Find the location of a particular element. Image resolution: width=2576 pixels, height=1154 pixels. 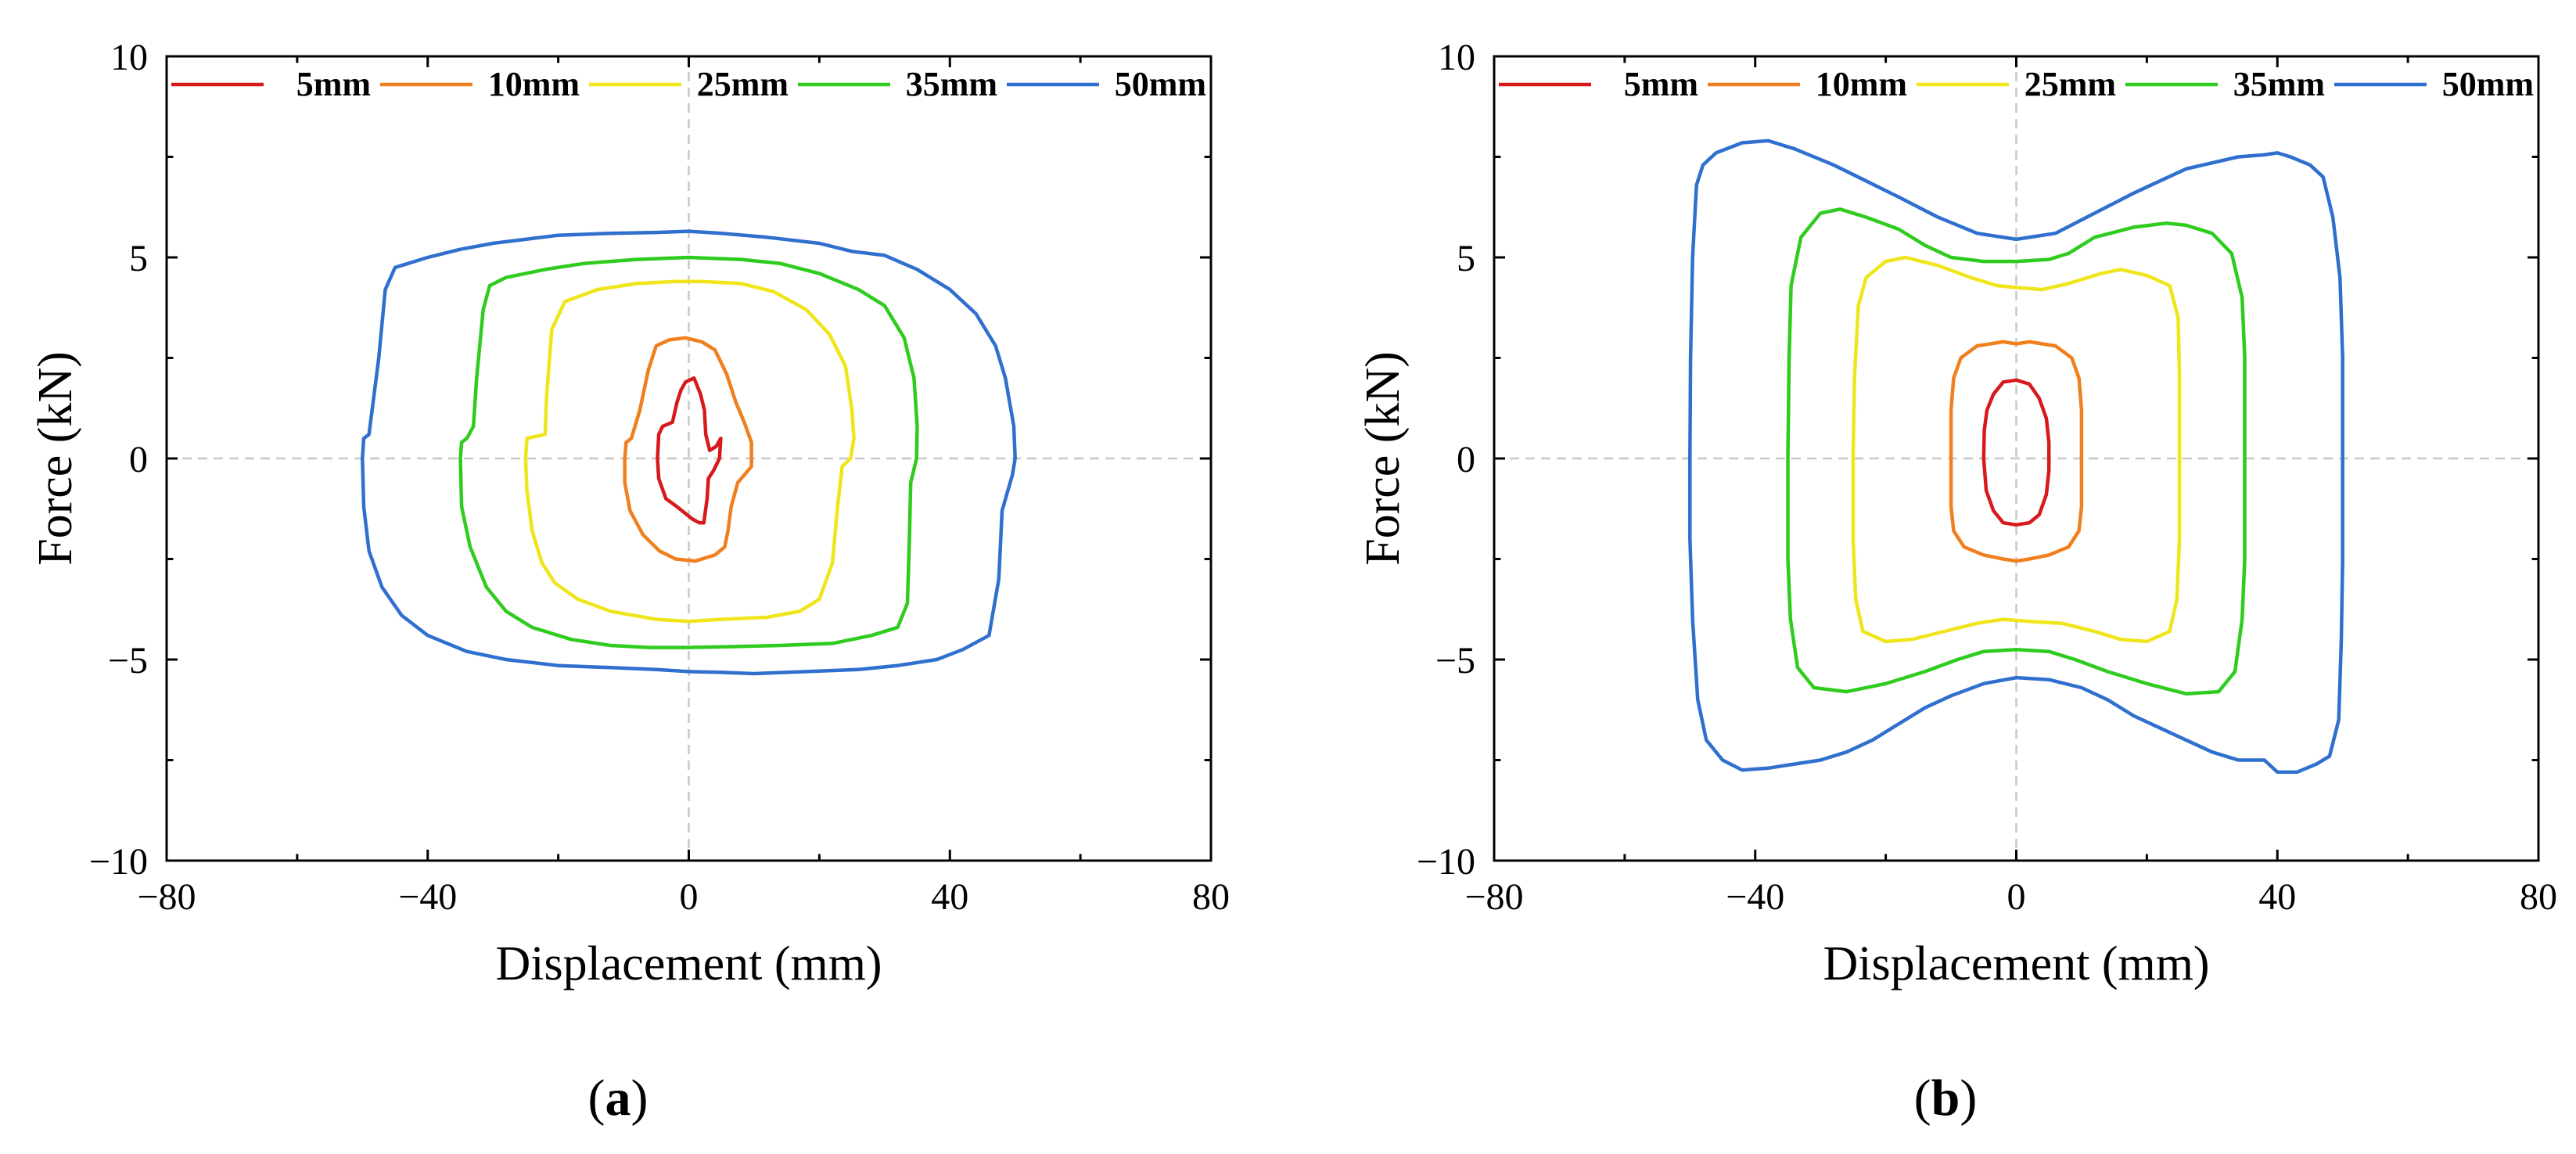

caption-letter: b is located at coordinates (1945, 1098).